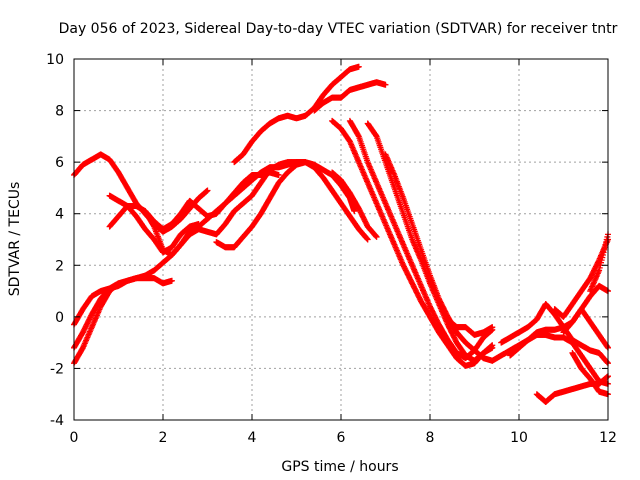 Image resolution: width=640 pixels, height=480 pixels. Describe the element at coordinates (59, 112) in the screenshot. I see `y-tick-label: 8` at that location.